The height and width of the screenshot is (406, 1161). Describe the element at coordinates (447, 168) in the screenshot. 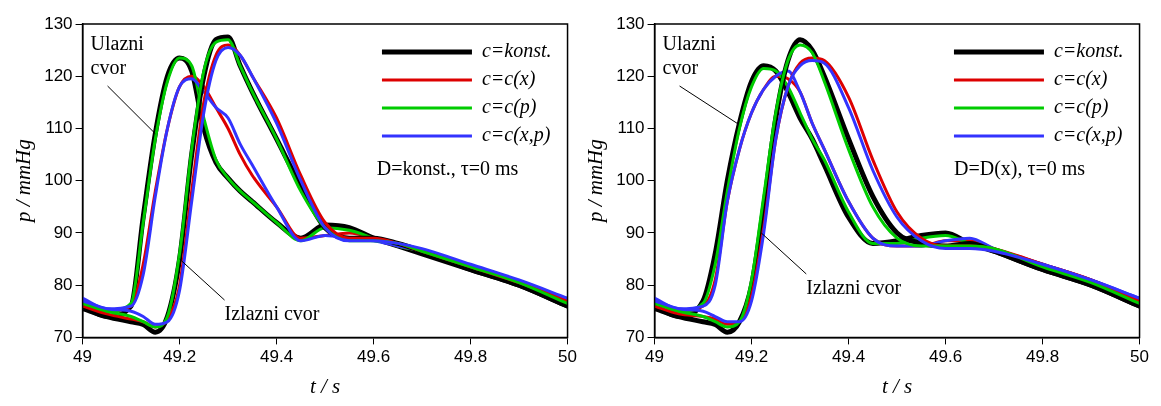

I see `annotation: D=konst., τ=0 ms` at that location.